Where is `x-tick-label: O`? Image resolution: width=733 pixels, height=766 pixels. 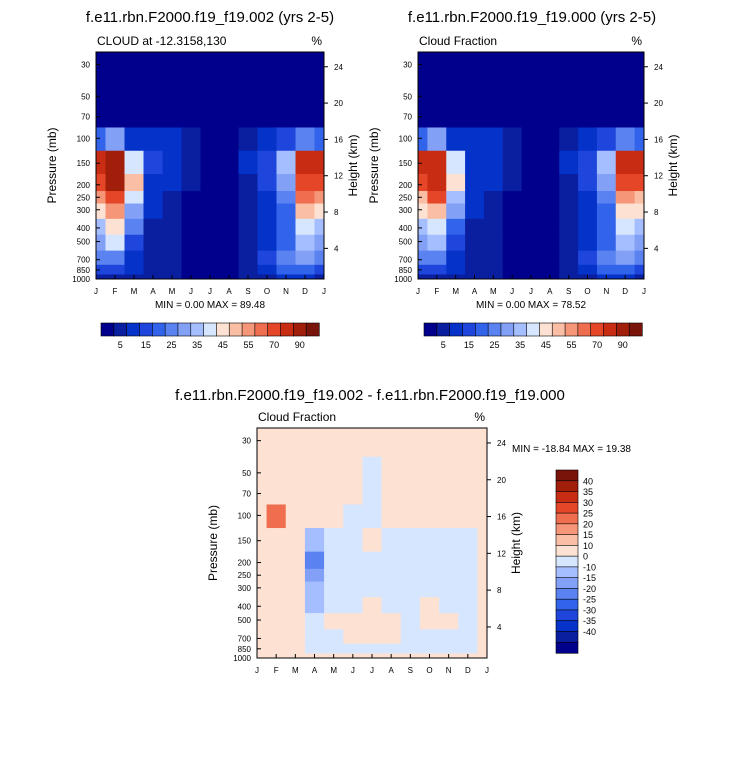 x-tick-label: O is located at coordinates (587, 291).